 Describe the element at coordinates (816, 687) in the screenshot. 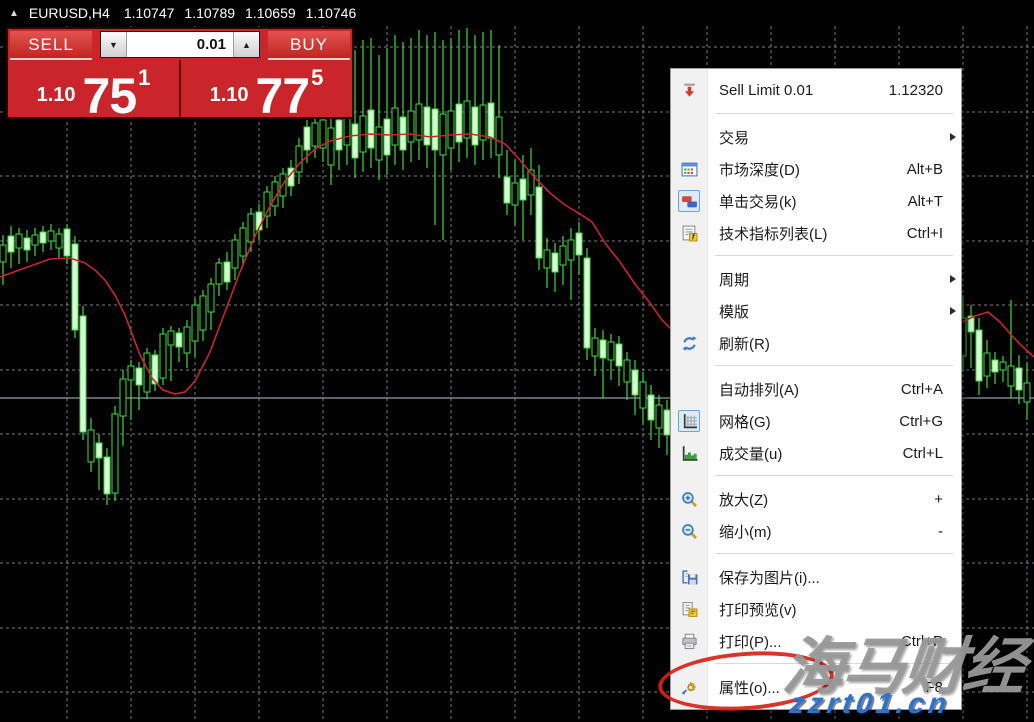

I see `menu-item-properties: 属性(o)... F8` at that location.